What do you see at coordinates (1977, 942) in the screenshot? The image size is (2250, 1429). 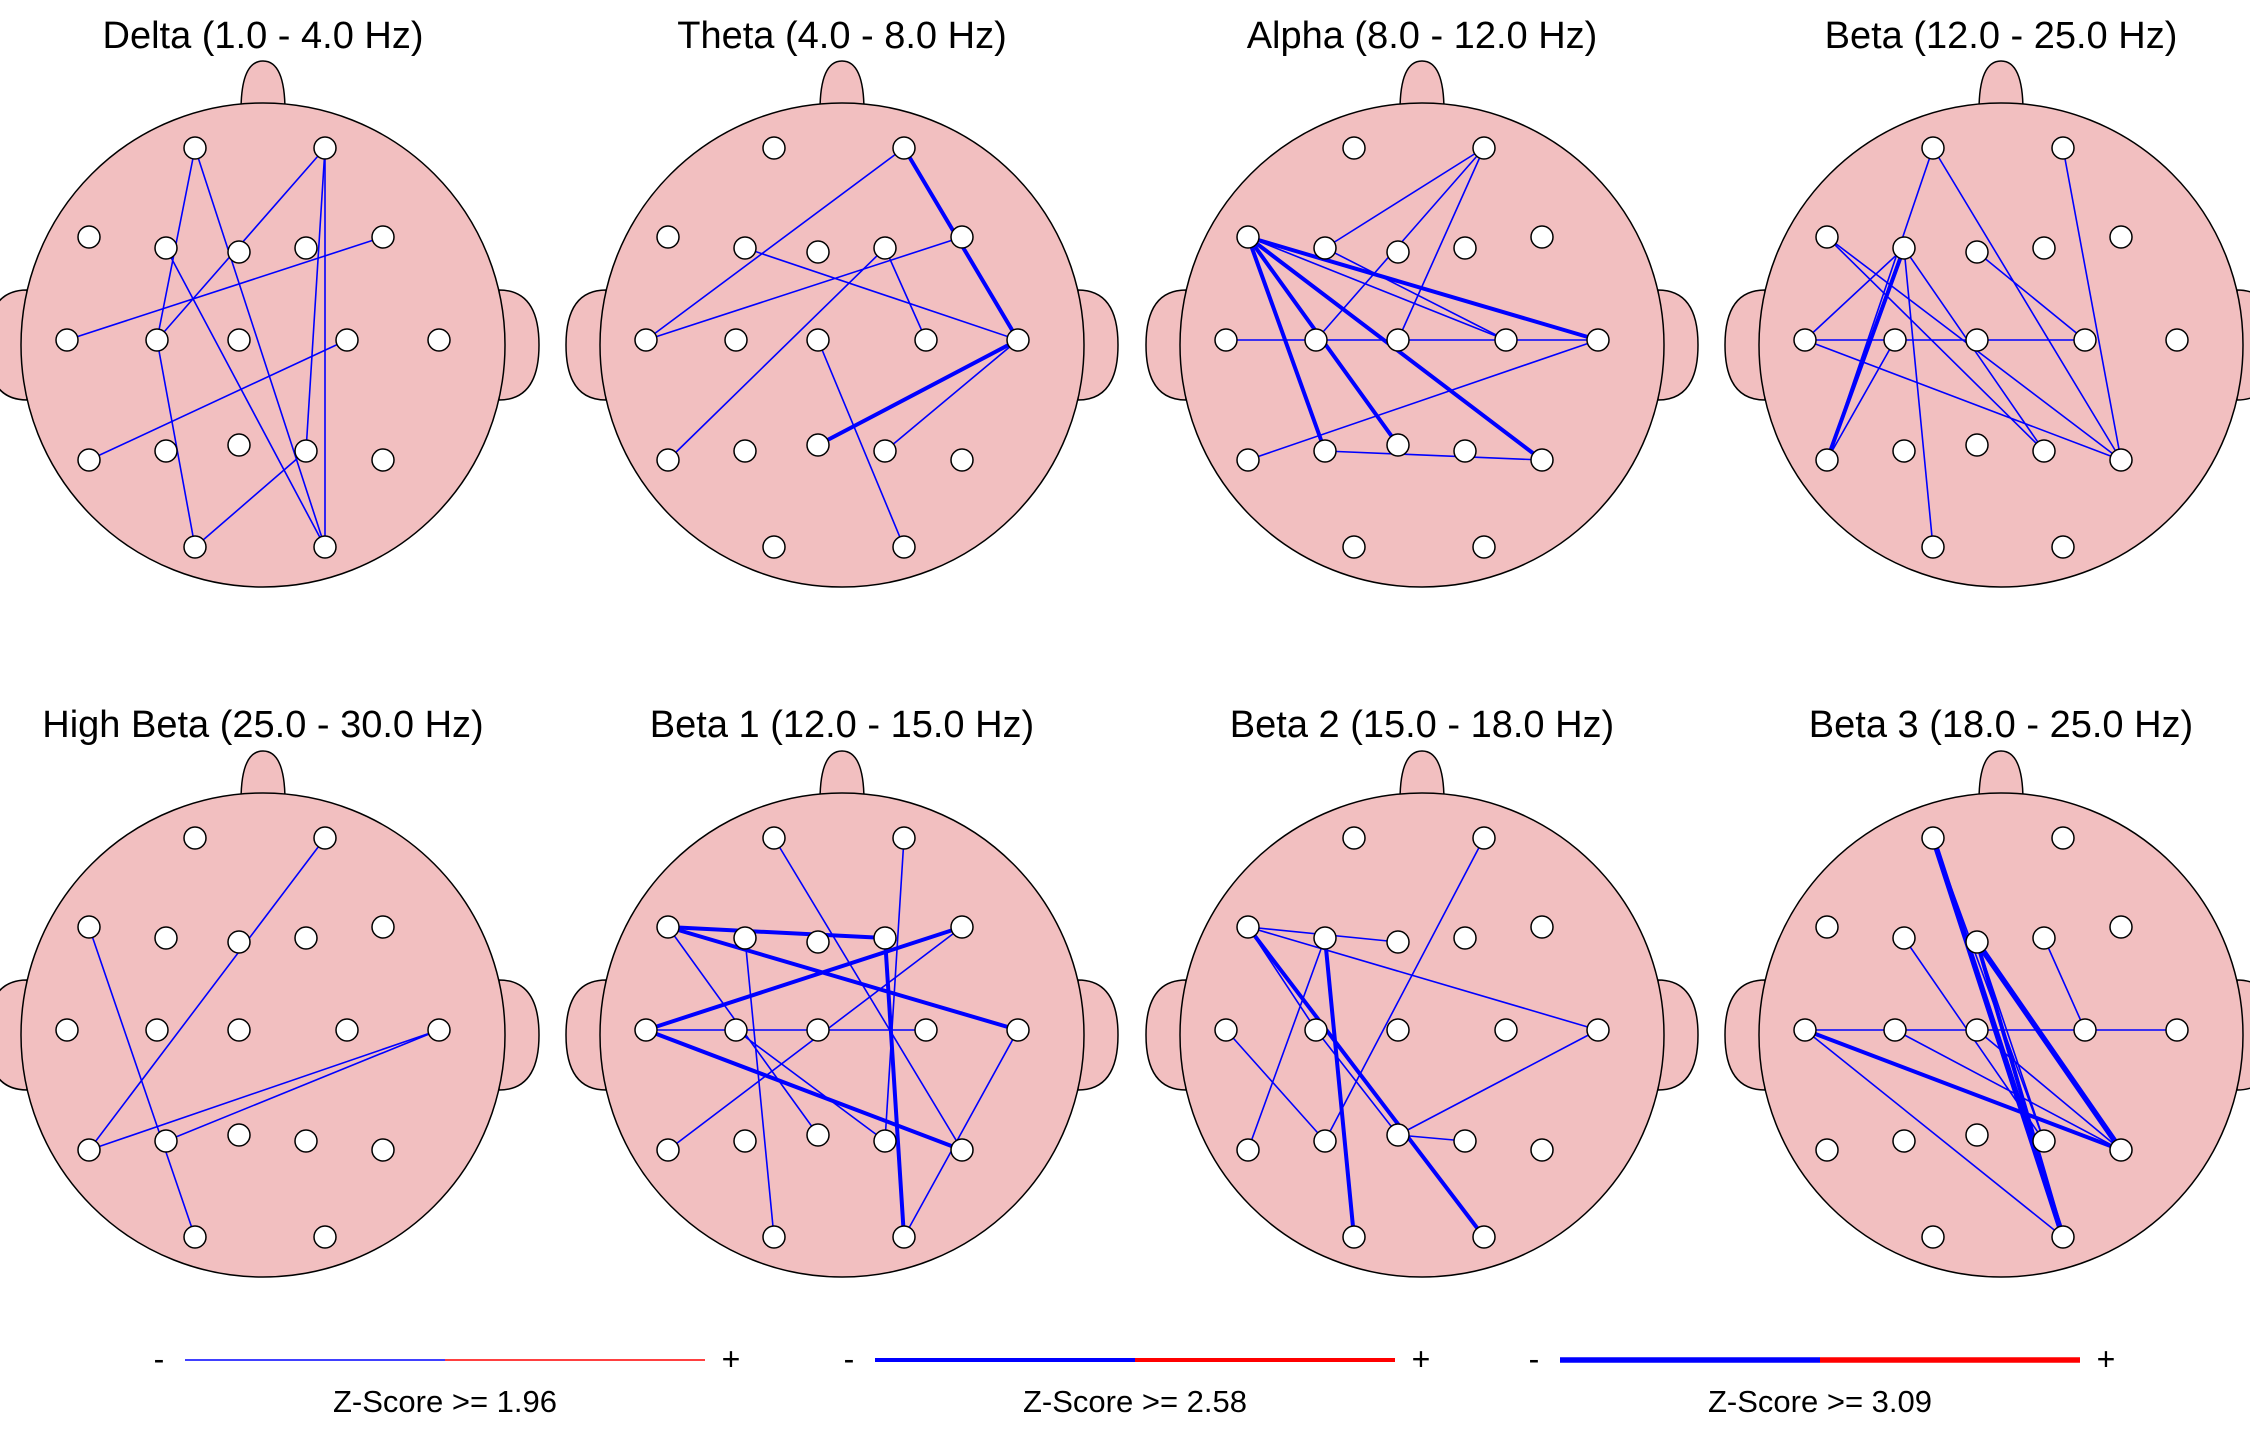 I see `electrode-fz` at bounding box center [1977, 942].